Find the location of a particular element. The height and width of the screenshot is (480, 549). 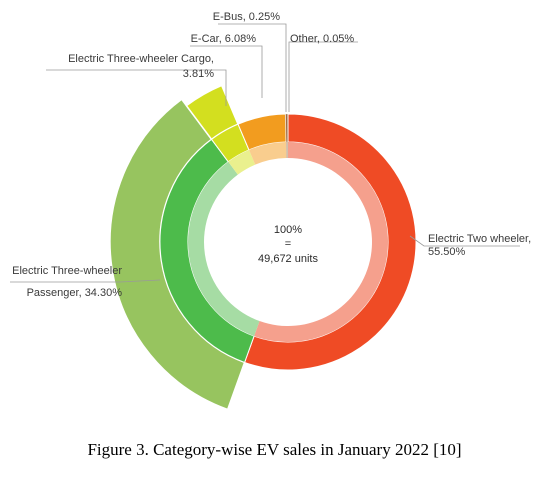

center-total-units: 49,672 units is located at coordinates (288, 259).